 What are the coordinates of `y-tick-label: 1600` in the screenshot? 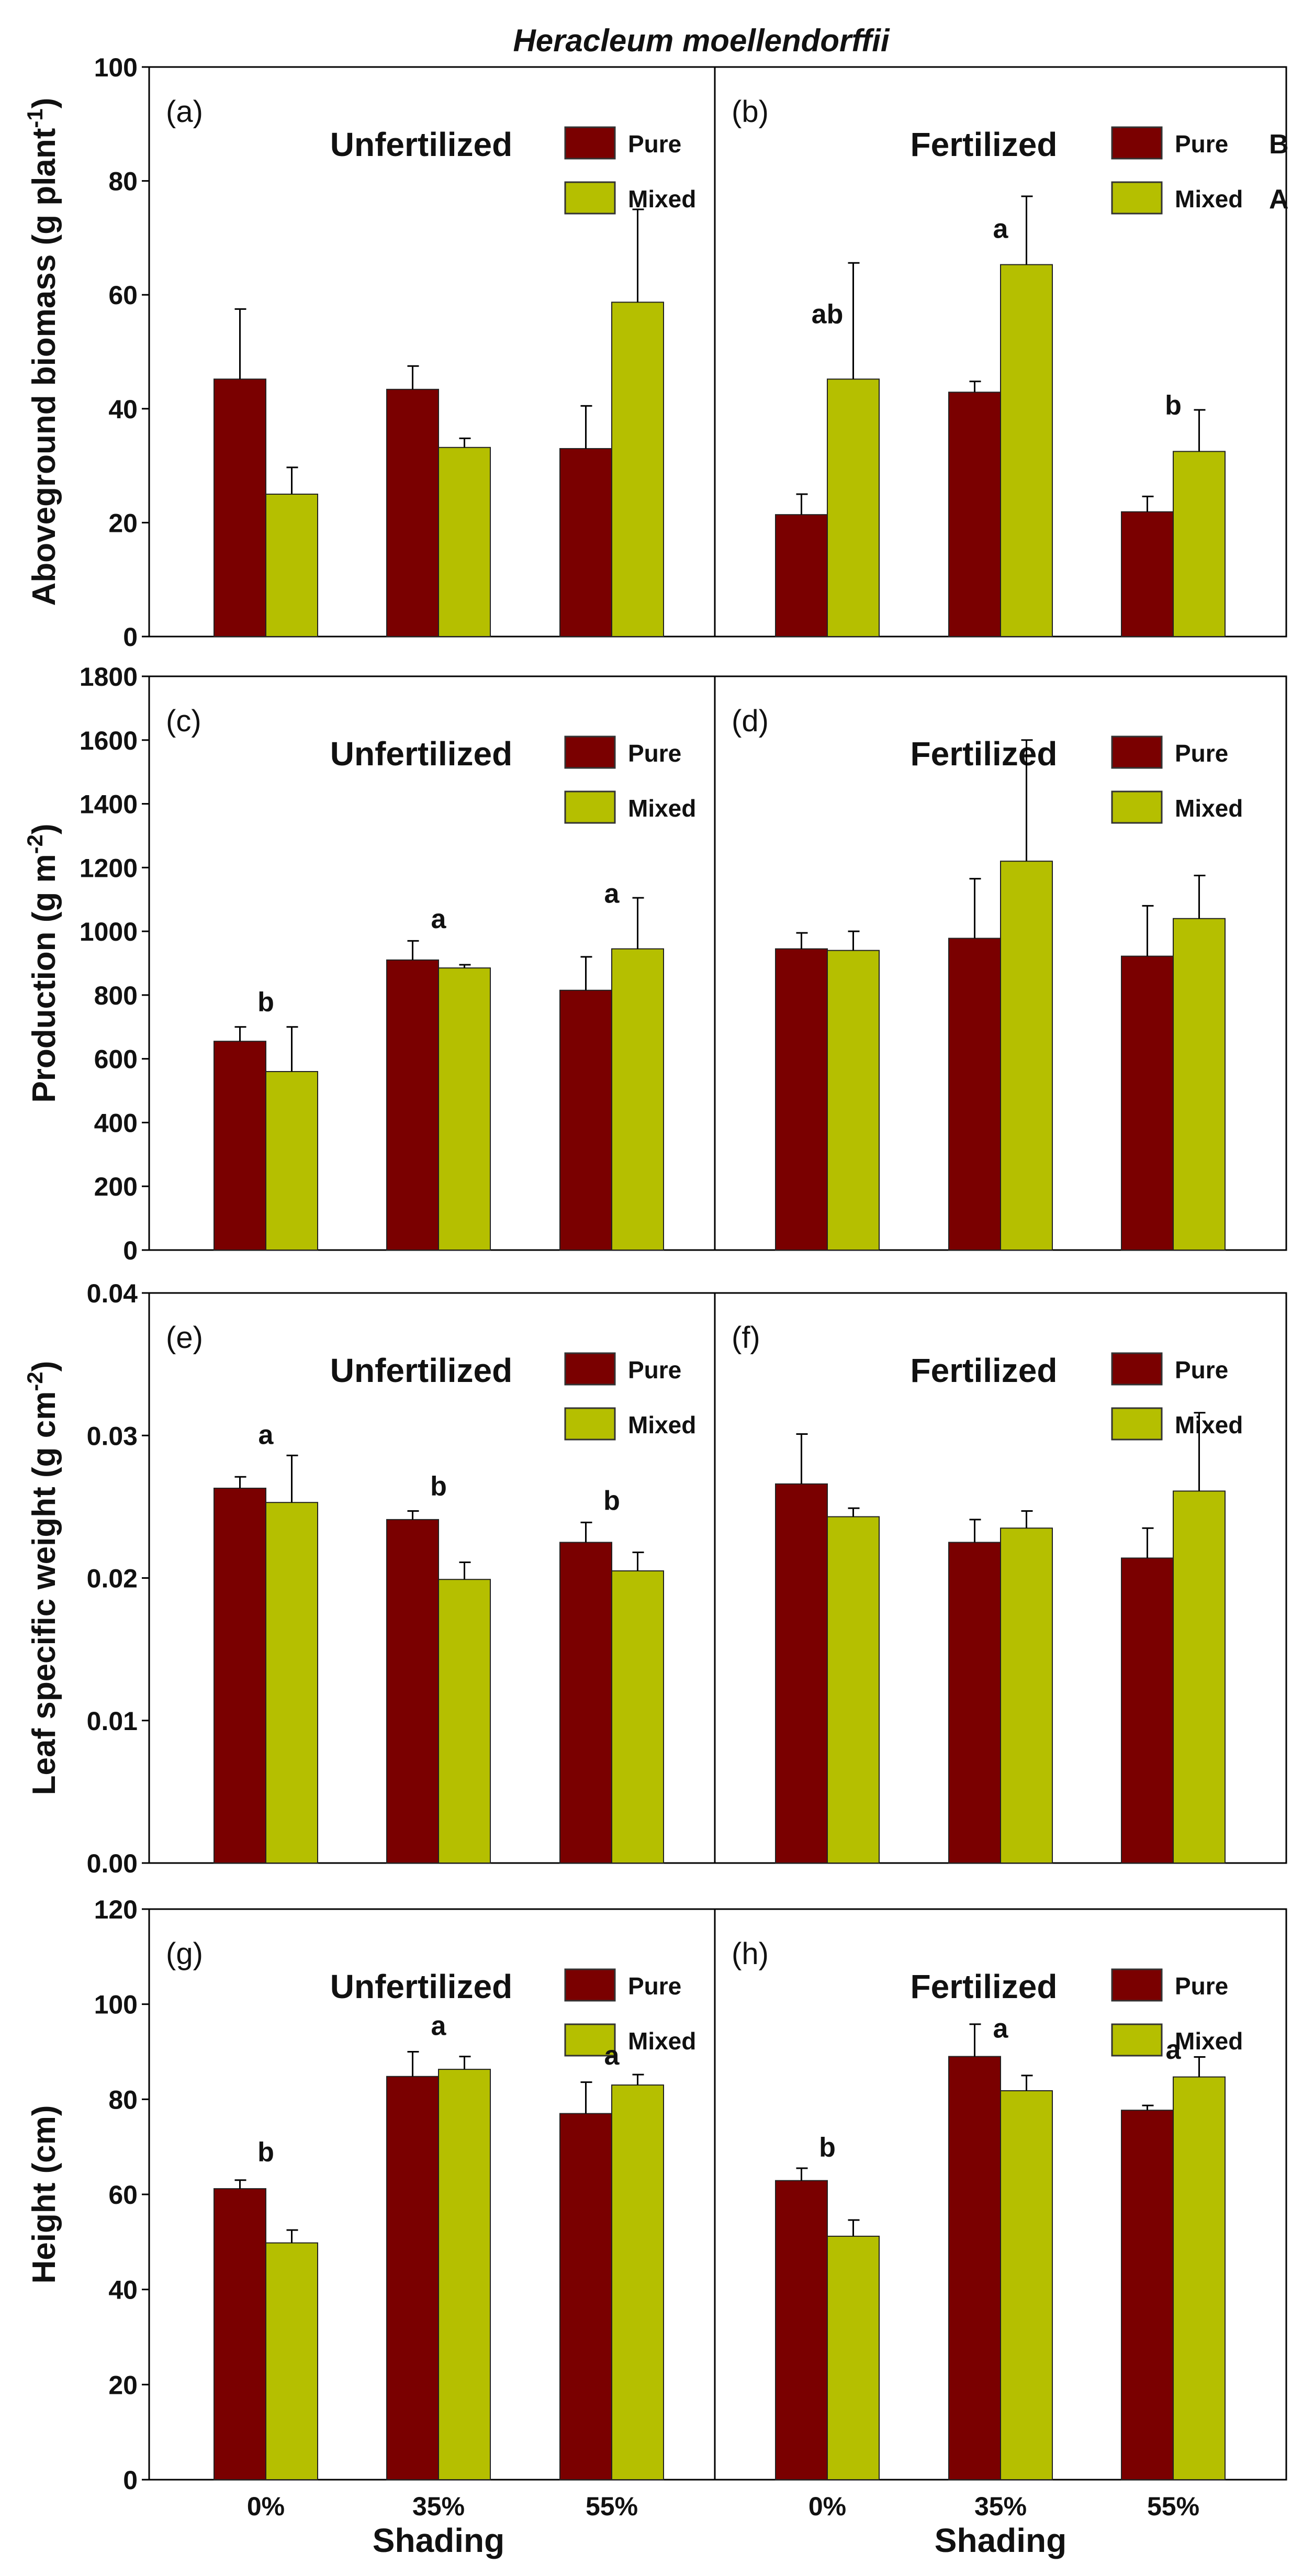 It's located at (109, 740).